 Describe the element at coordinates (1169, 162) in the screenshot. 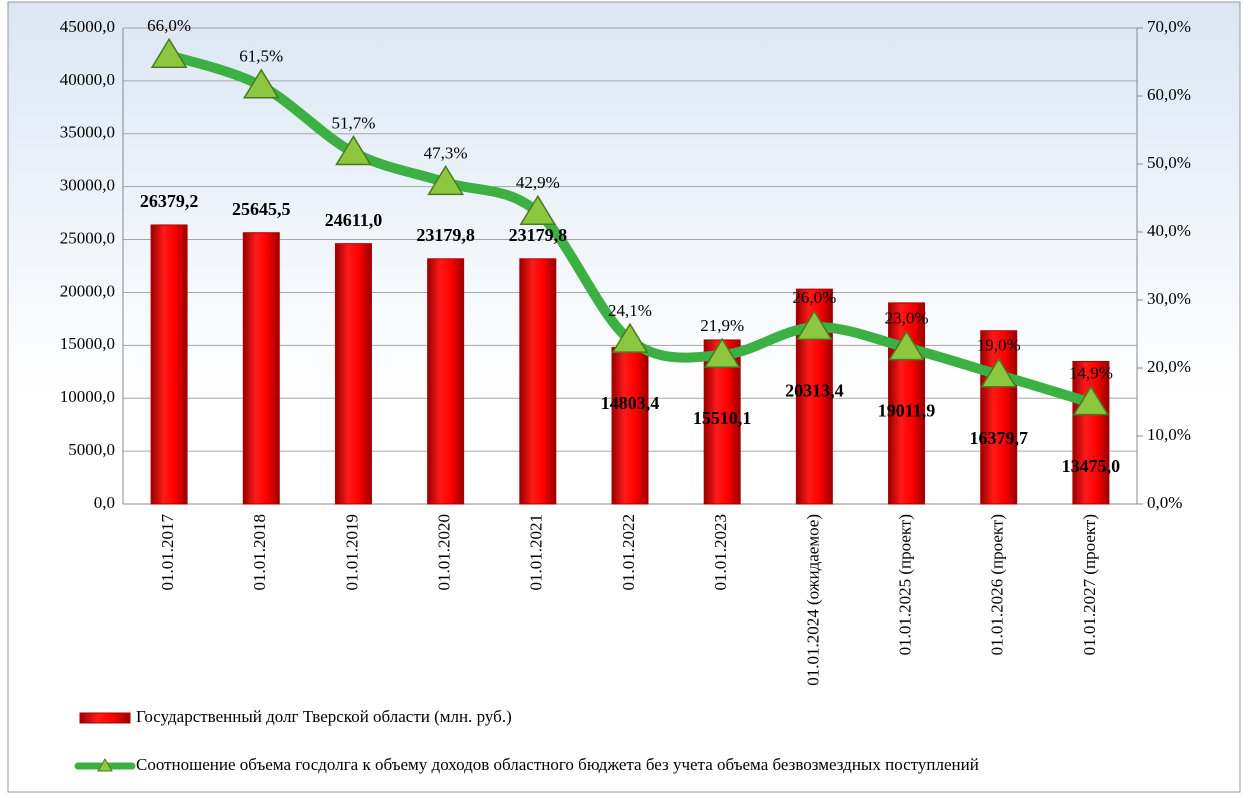

I see `y2-tick-label: 50,0%` at that location.